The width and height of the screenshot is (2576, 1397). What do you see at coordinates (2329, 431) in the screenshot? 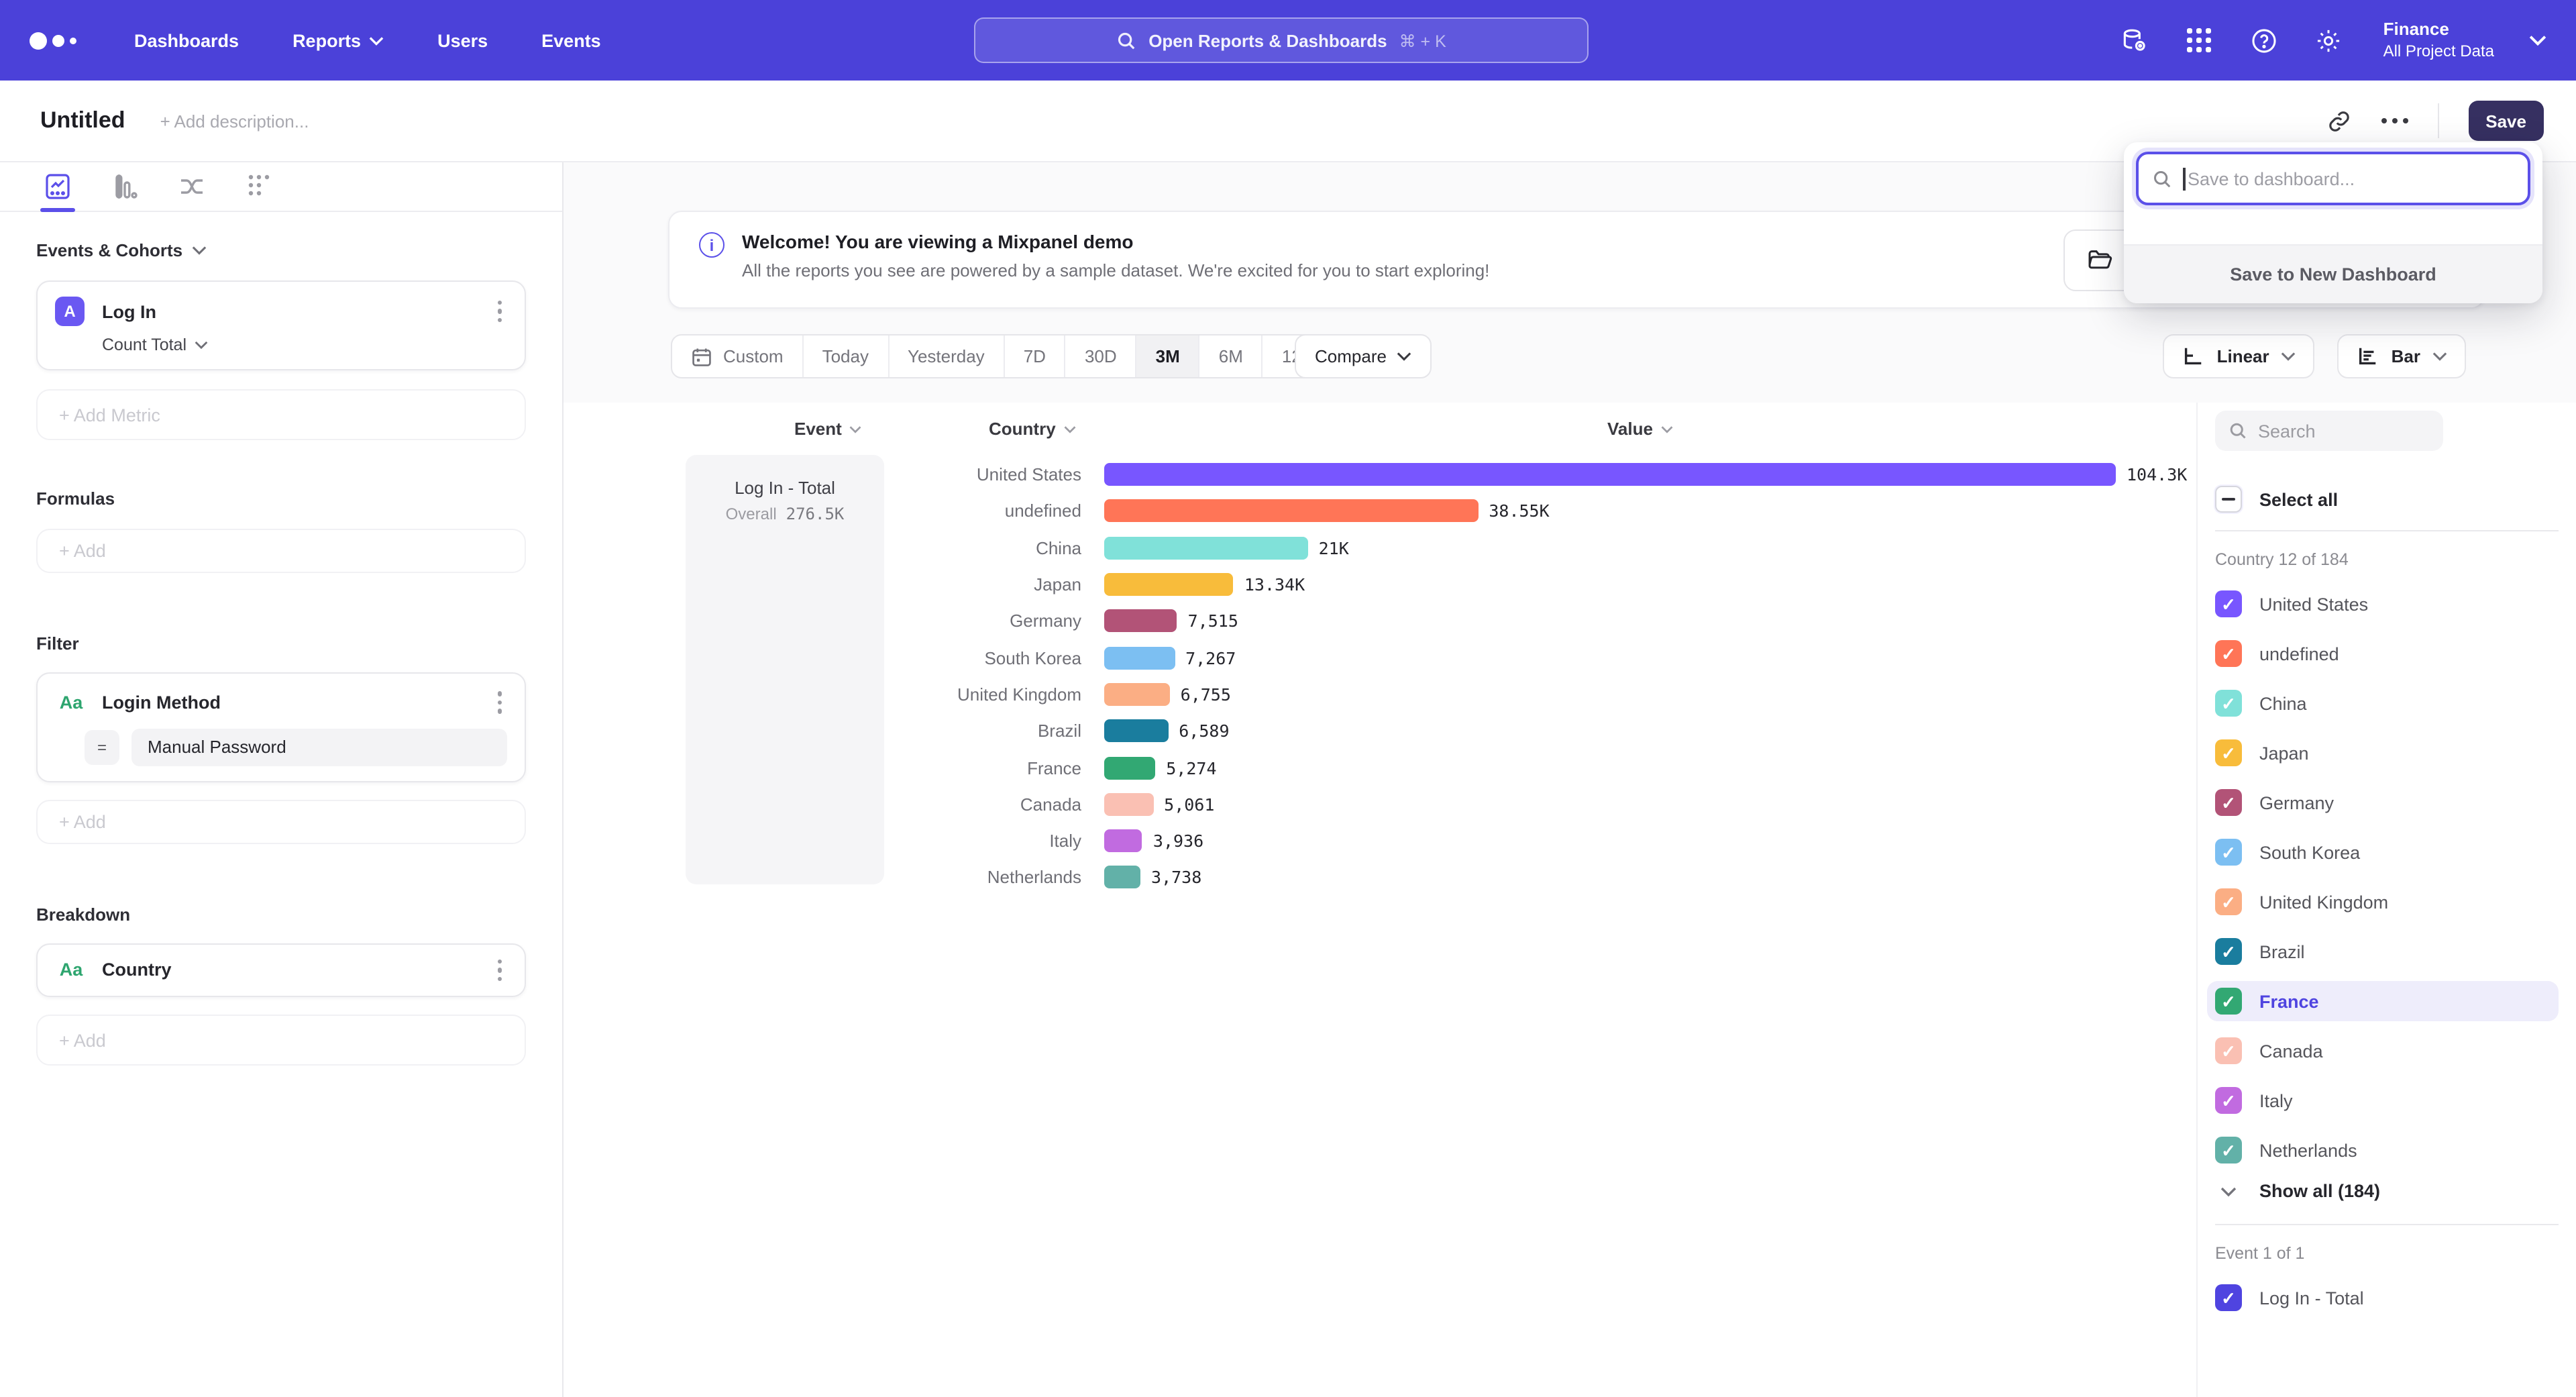
I see `legend-search-input: Search` at bounding box center [2329, 431].